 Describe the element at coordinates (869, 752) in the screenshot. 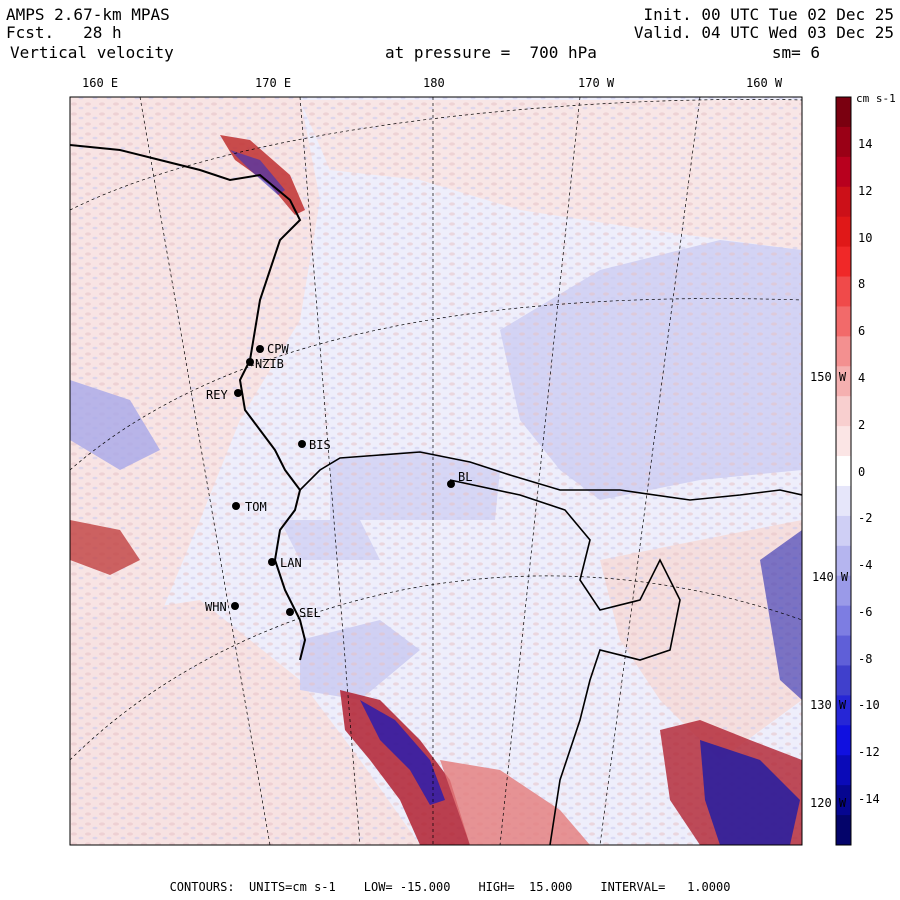

I see `colorbar-tick-label: -12` at that location.